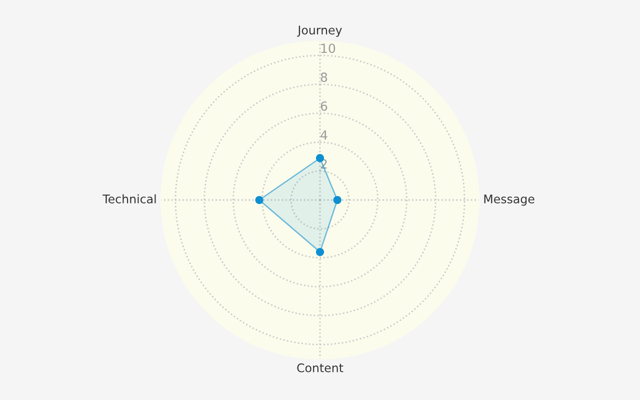 This screenshot has height=400, width=640. What do you see at coordinates (324, 106) in the screenshot?
I see `y-tick-label: 6` at bounding box center [324, 106].